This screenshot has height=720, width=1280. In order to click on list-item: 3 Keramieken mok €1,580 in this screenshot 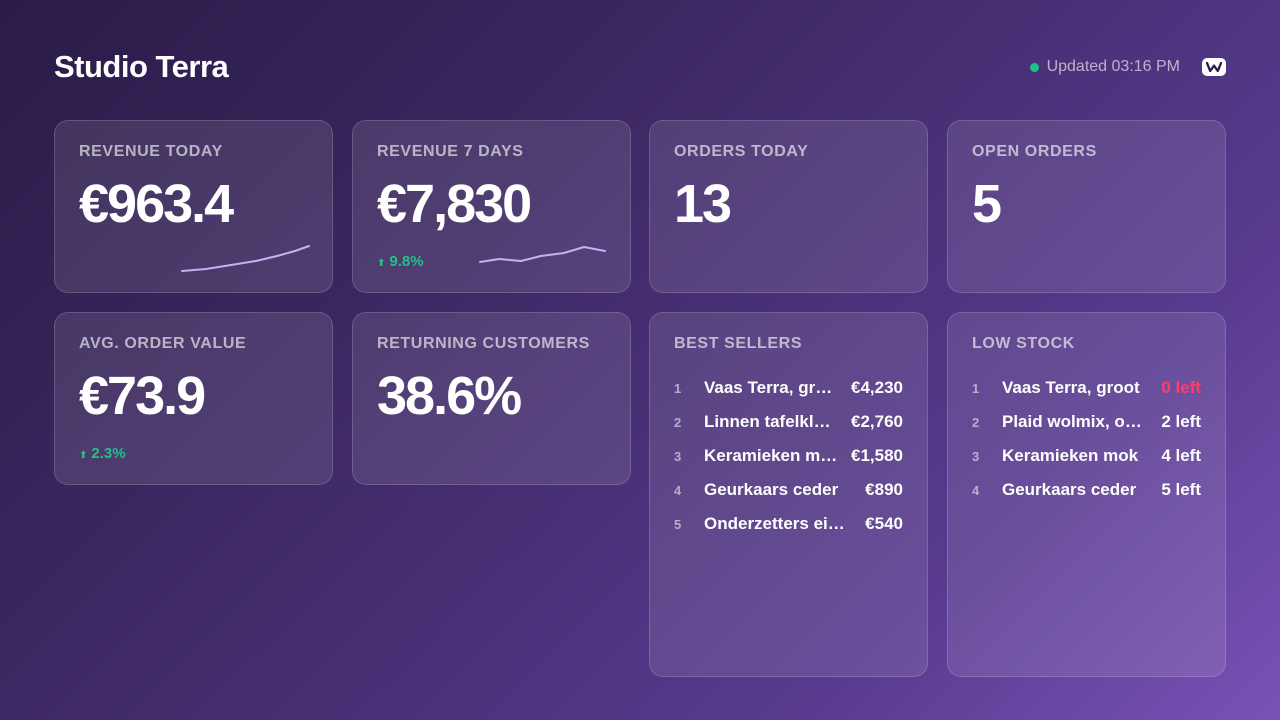, I will do `click(788, 456)`.